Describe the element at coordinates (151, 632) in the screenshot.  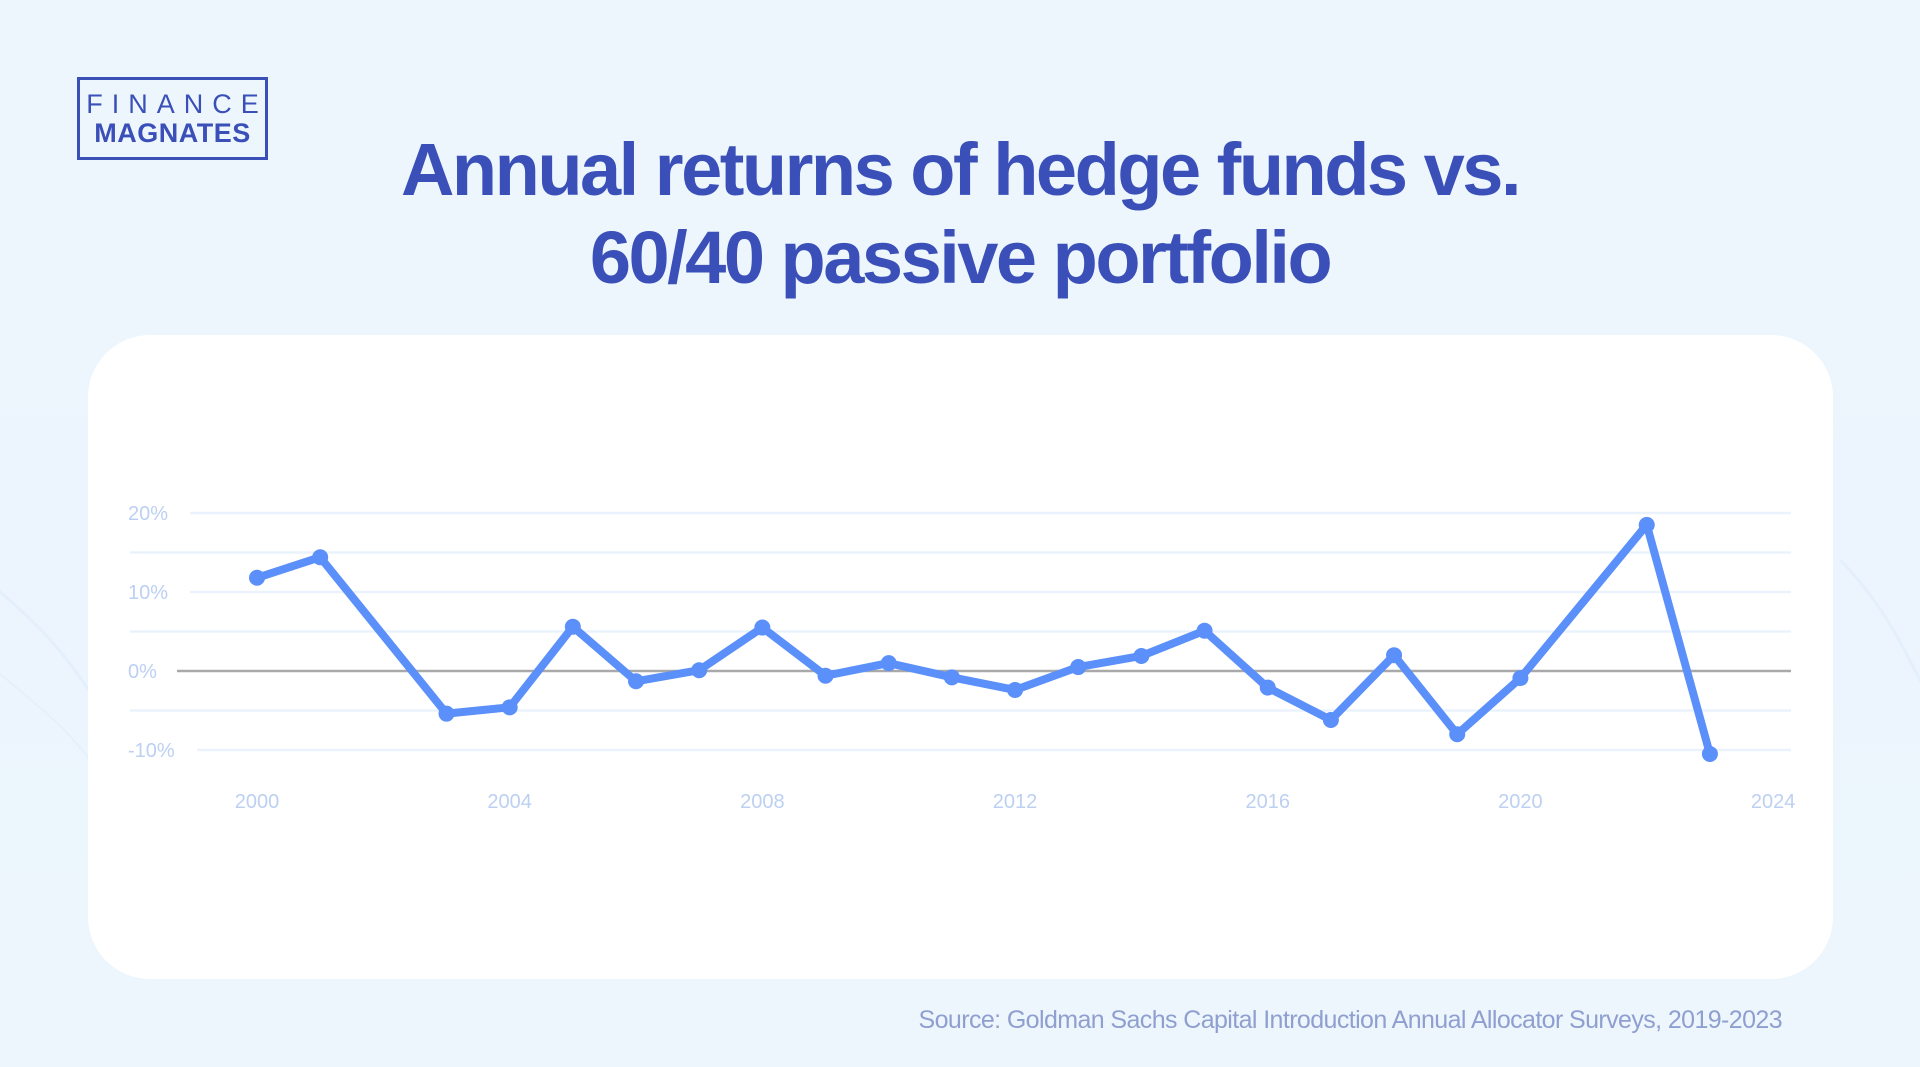
I see `y-axis-labels: 20% 10% 0% -10%` at that location.